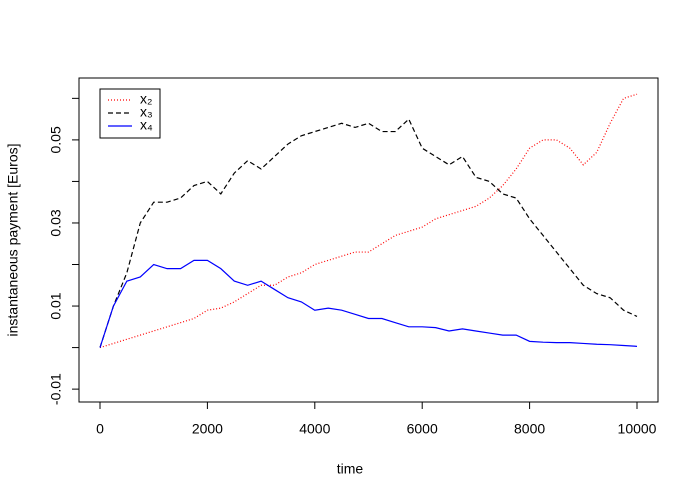 Image resolution: width=700 pixels, height=500 pixels. I want to click on legend-label: x₄, so click(146, 125).